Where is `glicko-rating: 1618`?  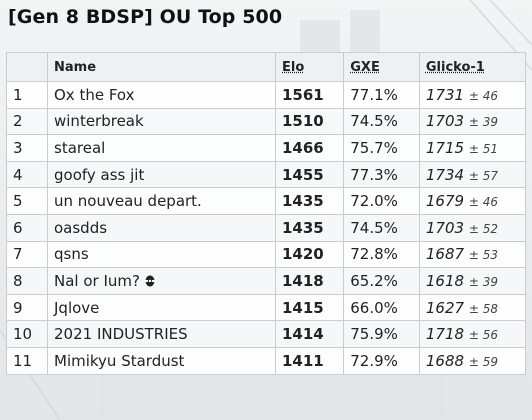 glicko-rating: 1618 is located at coordinates (445, 280).